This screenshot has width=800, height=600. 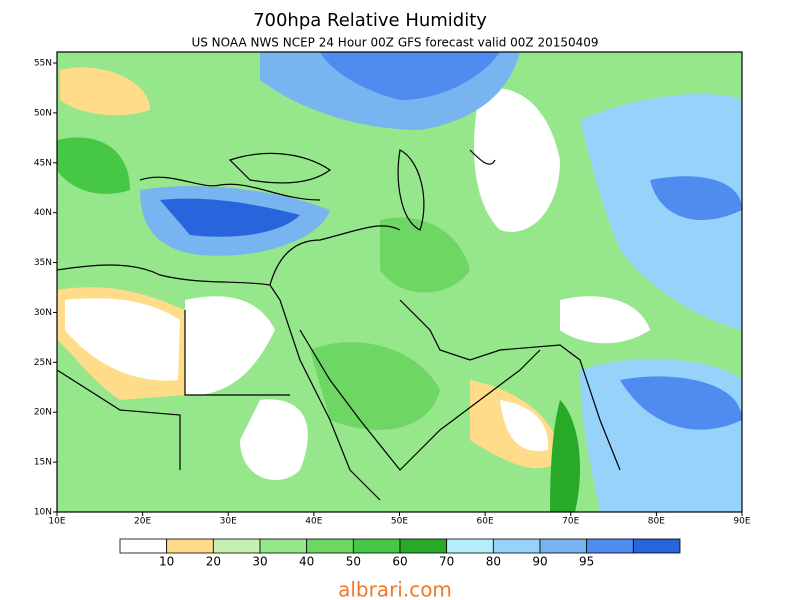 I want to click on lon-label: 80E, so click(x=656, y=522).